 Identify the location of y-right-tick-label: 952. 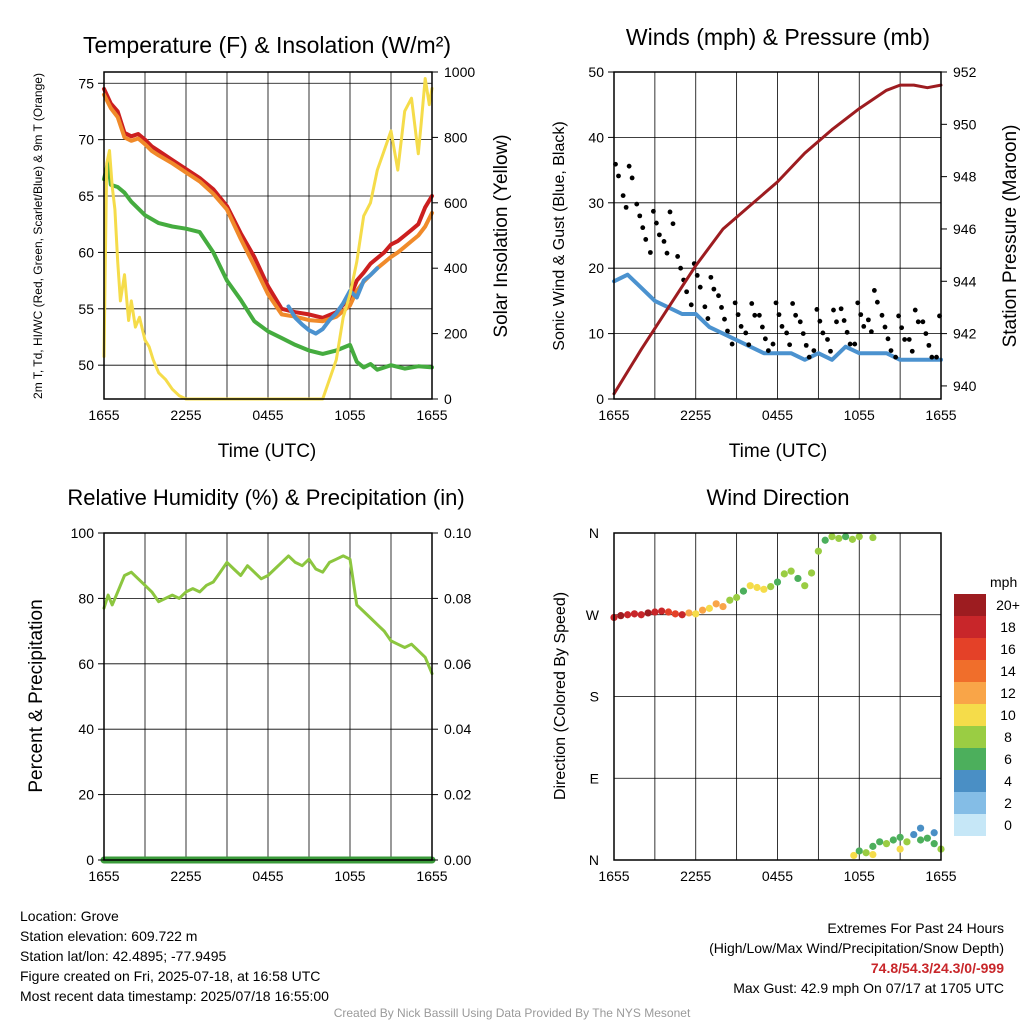
(965, 72).